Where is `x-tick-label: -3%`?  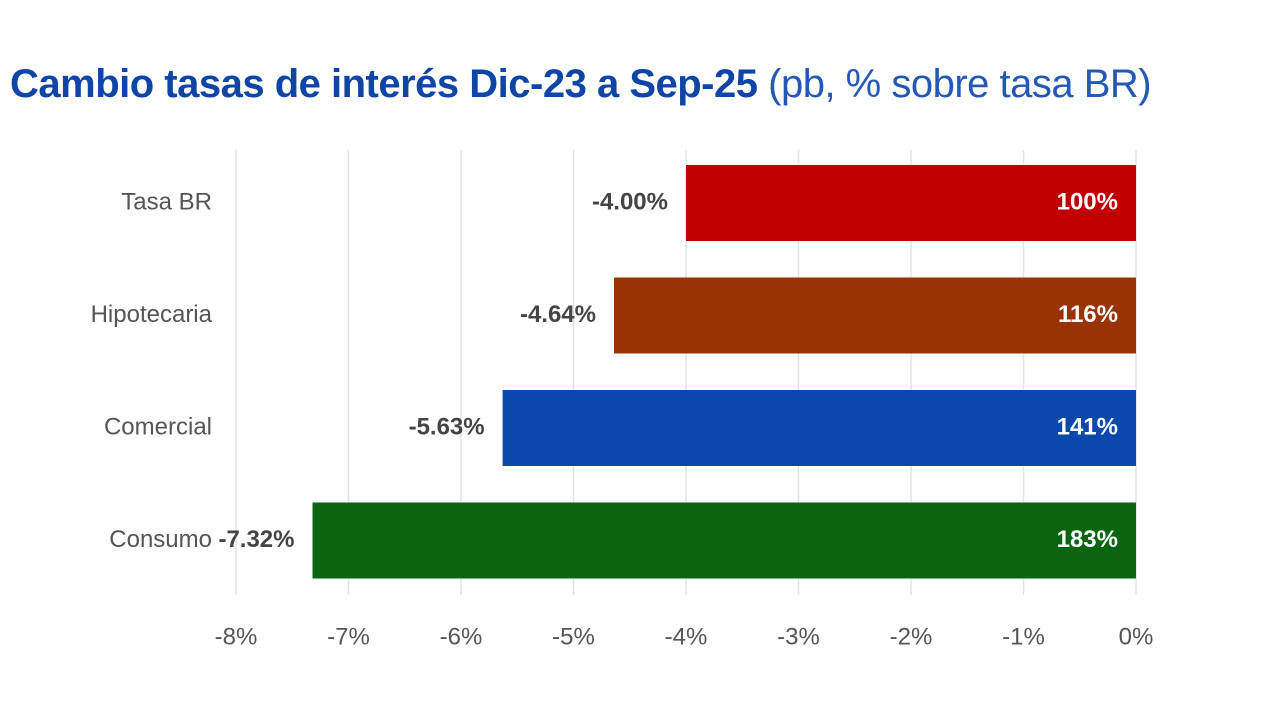 x-tick-label: -3% is located at coordinates (798, 636).